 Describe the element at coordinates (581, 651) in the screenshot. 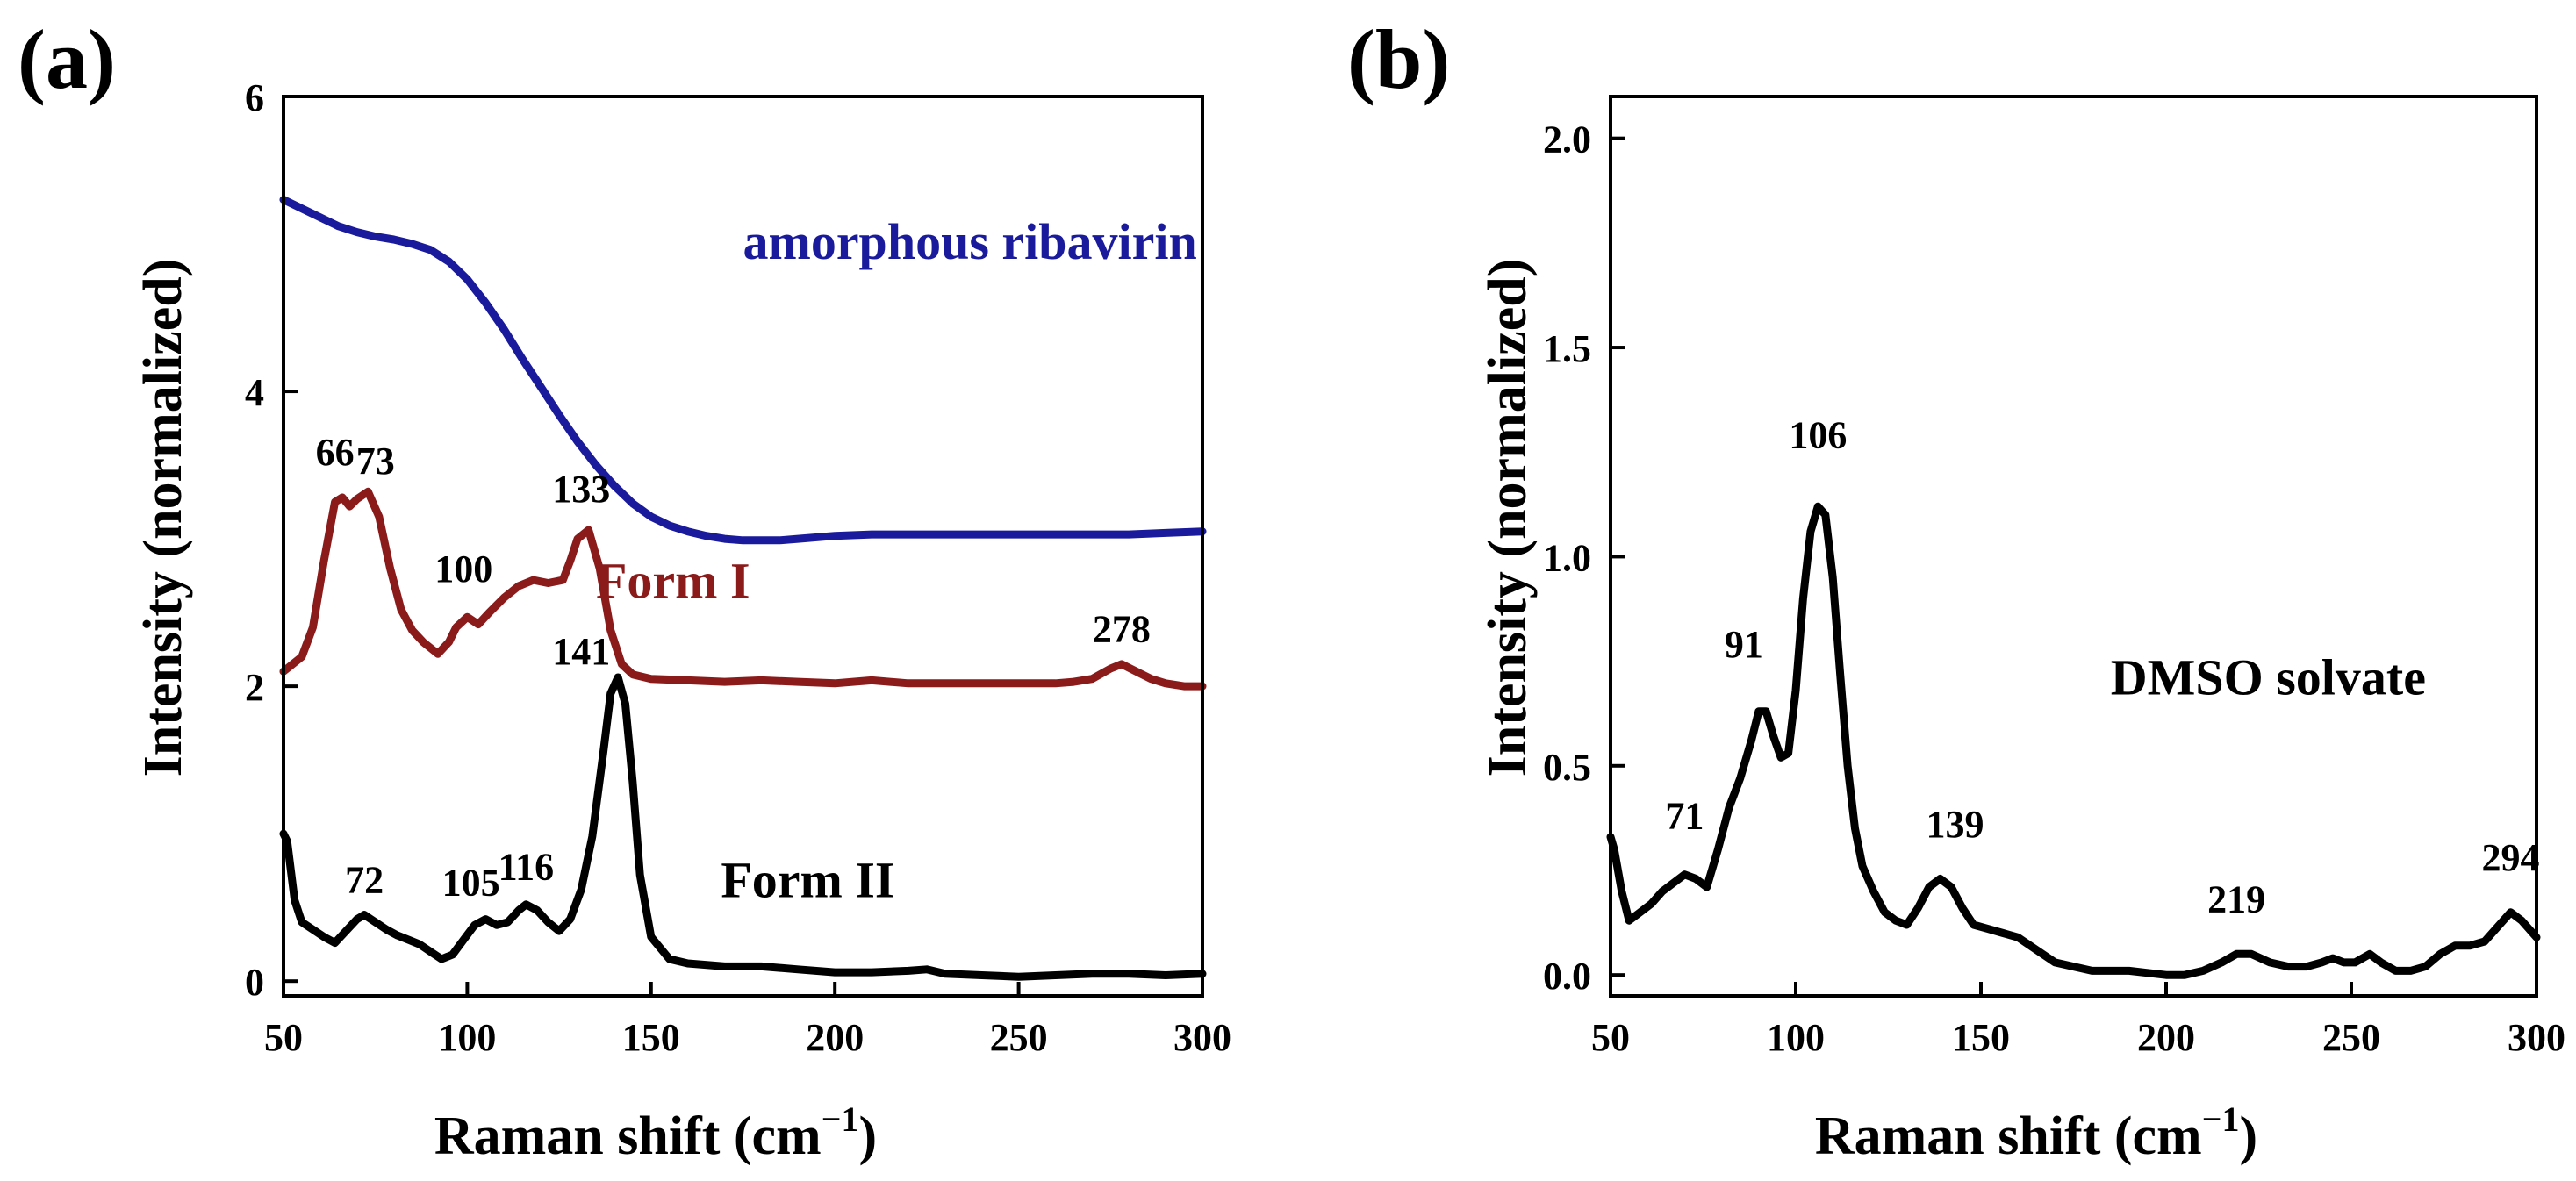

I see `panel-a-peak-label: 141` at that location.